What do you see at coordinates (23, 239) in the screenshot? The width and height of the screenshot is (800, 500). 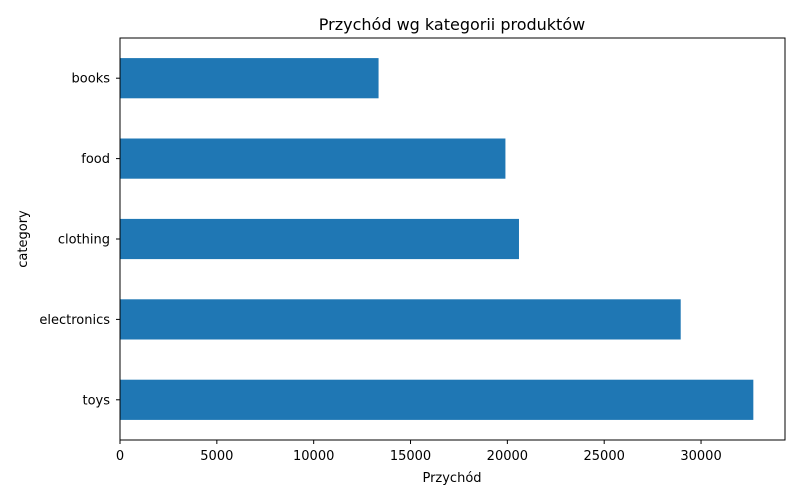 I see `y-axis-label: category` at bounding box center [23, 239].